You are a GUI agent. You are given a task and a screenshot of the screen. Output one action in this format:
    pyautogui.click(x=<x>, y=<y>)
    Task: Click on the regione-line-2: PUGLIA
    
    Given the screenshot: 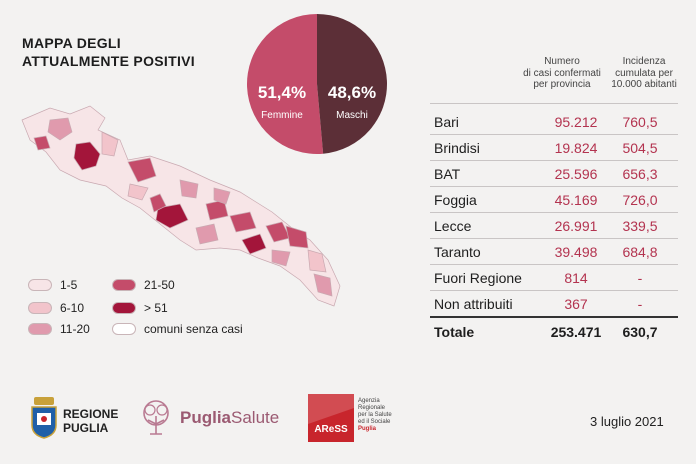 What is the action you would take?
    pyautogui.click(x=86, y=428)
    